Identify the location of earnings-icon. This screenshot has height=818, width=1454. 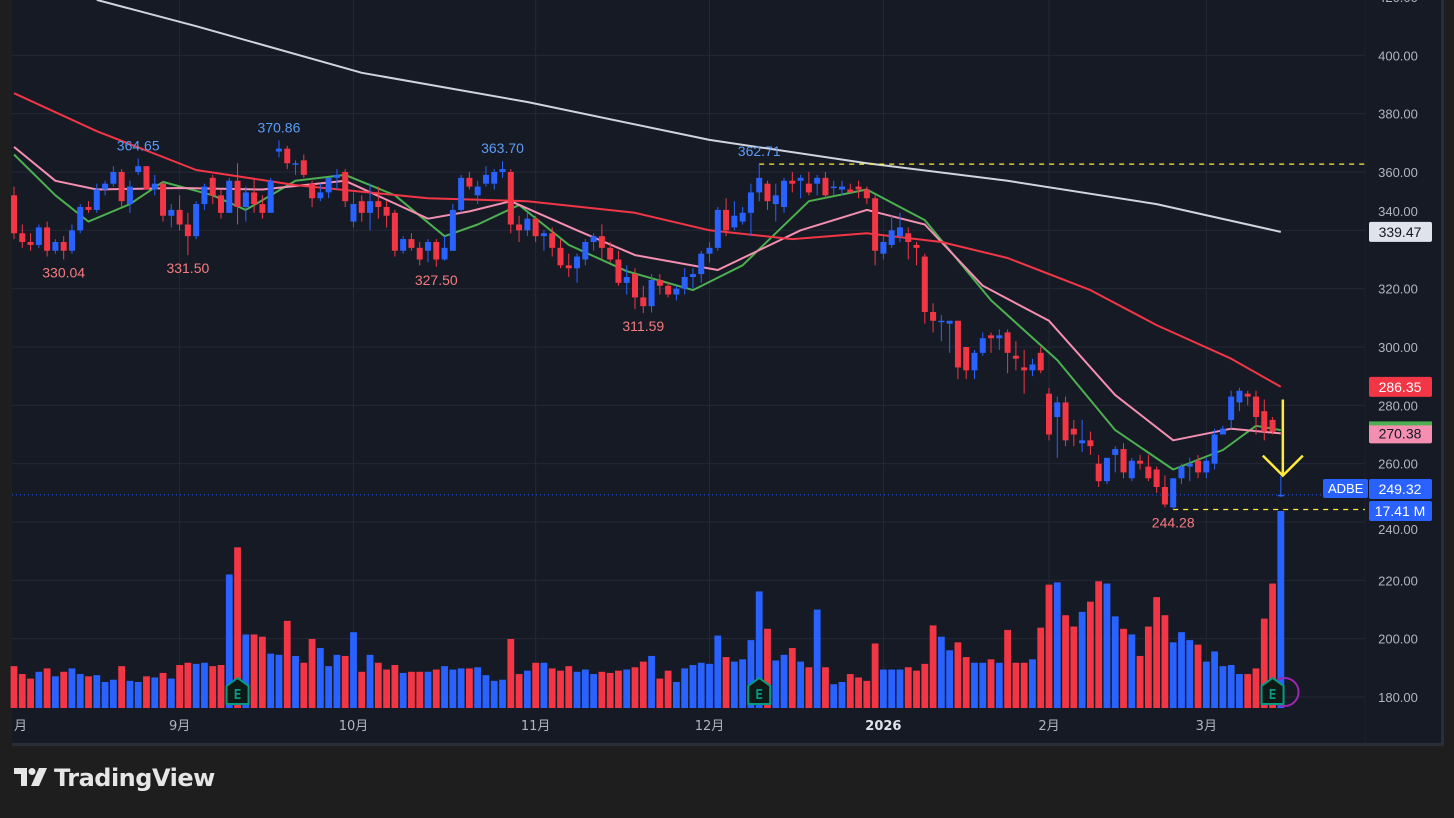
(759, 690).